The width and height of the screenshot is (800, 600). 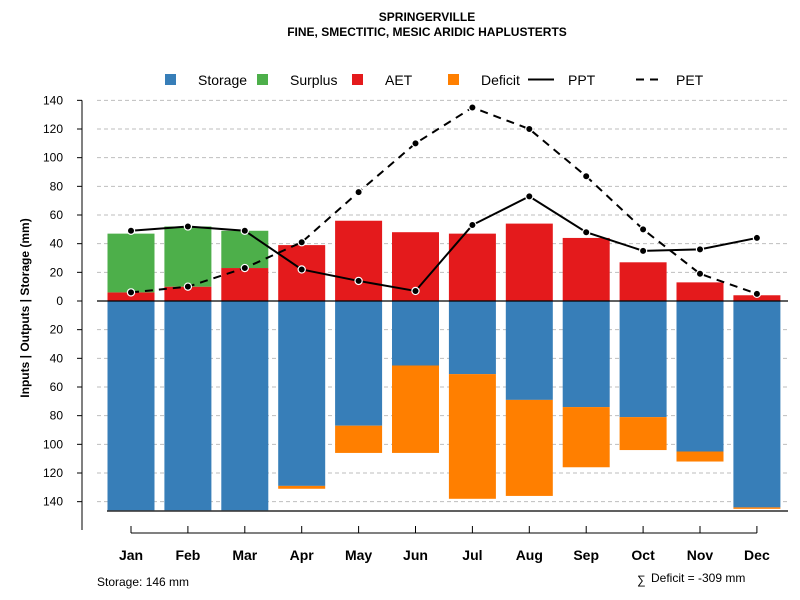 I want to click on x-axis: Jan Feb Mar Apr May Jun Jul Aug Sep Oct Nov Dec, so click(x=444, y=544).